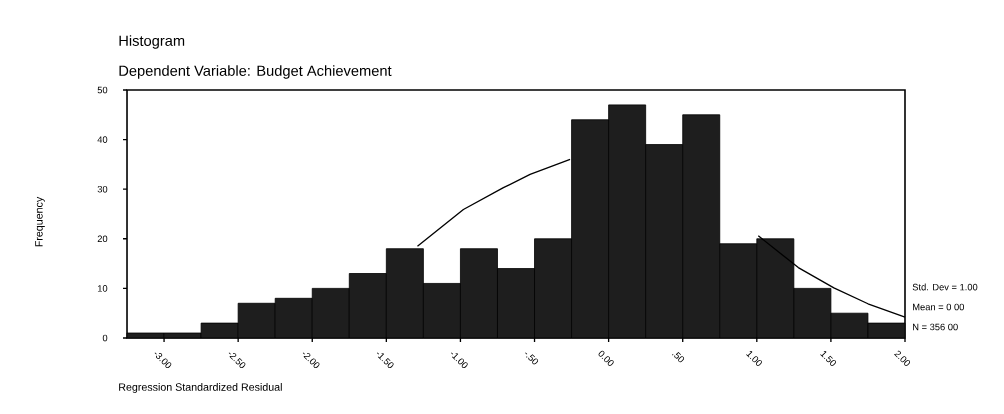 This screenshot has height=414, width=1004. Describe the element at coordinates (935, 327) in the screenshot. I see `text: N = 356 00` at that location.